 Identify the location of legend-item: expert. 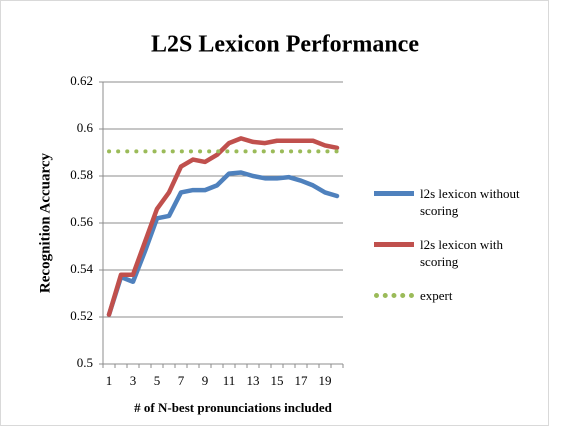
(459, 295).